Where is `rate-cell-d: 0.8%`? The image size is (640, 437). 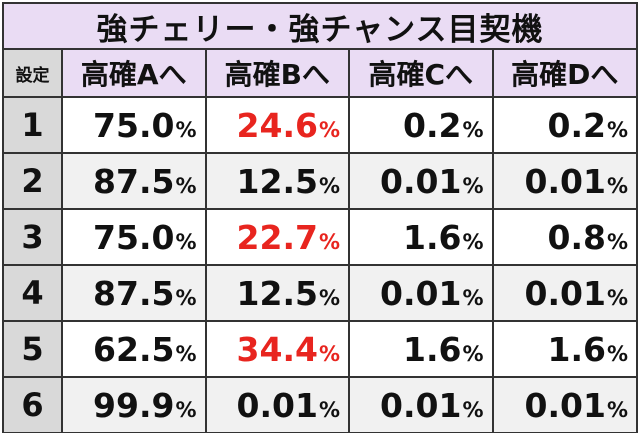 rate-cell-d: 0.8% is located at coordinates (563, 237).